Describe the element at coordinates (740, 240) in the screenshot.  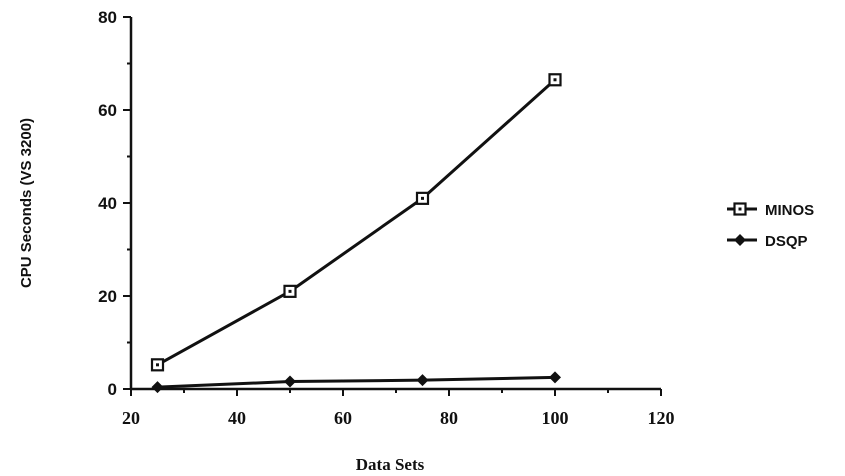
I see `legend-marker-dsqp` at that location.